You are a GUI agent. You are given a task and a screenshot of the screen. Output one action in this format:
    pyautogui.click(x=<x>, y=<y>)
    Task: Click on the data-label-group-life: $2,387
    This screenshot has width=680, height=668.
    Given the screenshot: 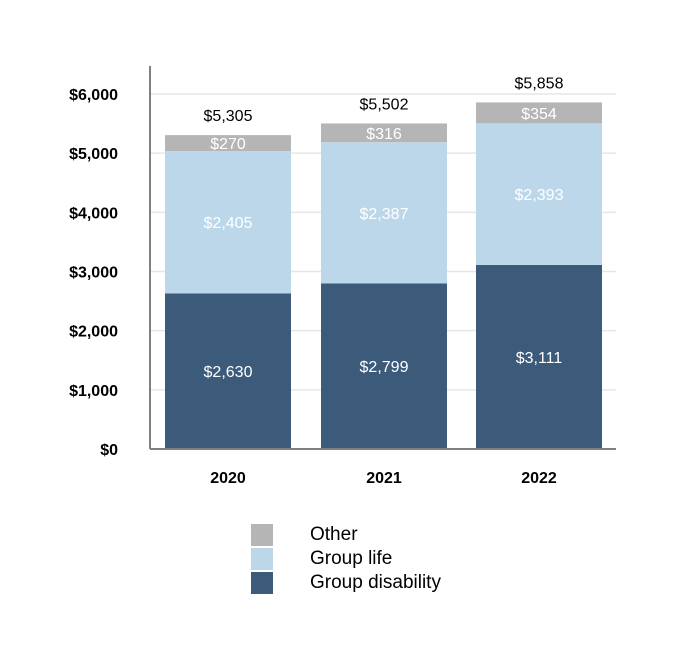 What is the action you would take?
    pyautogui.click(x=384, y=214)
    